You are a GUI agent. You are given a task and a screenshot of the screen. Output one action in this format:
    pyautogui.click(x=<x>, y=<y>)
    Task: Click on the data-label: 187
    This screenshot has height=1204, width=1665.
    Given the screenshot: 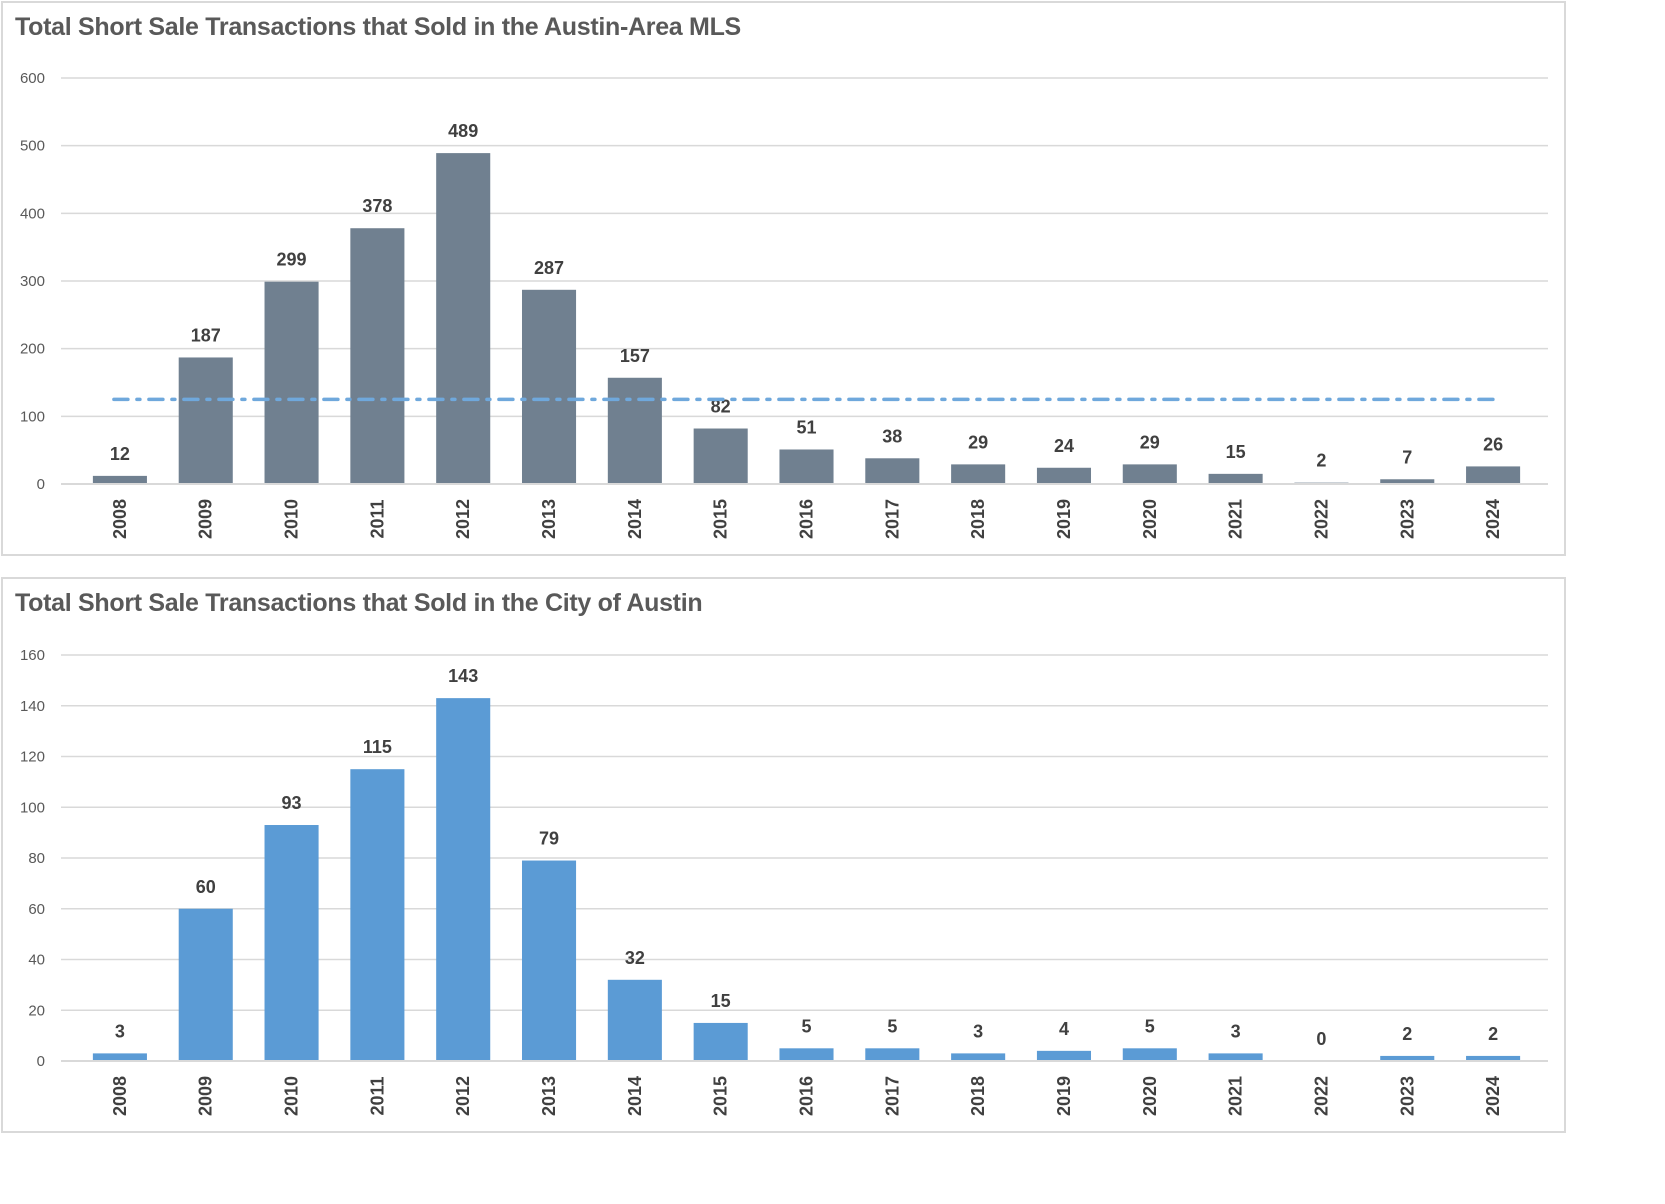 What is the action you would take?
    pyautogui.click(x=206, y=335)
    